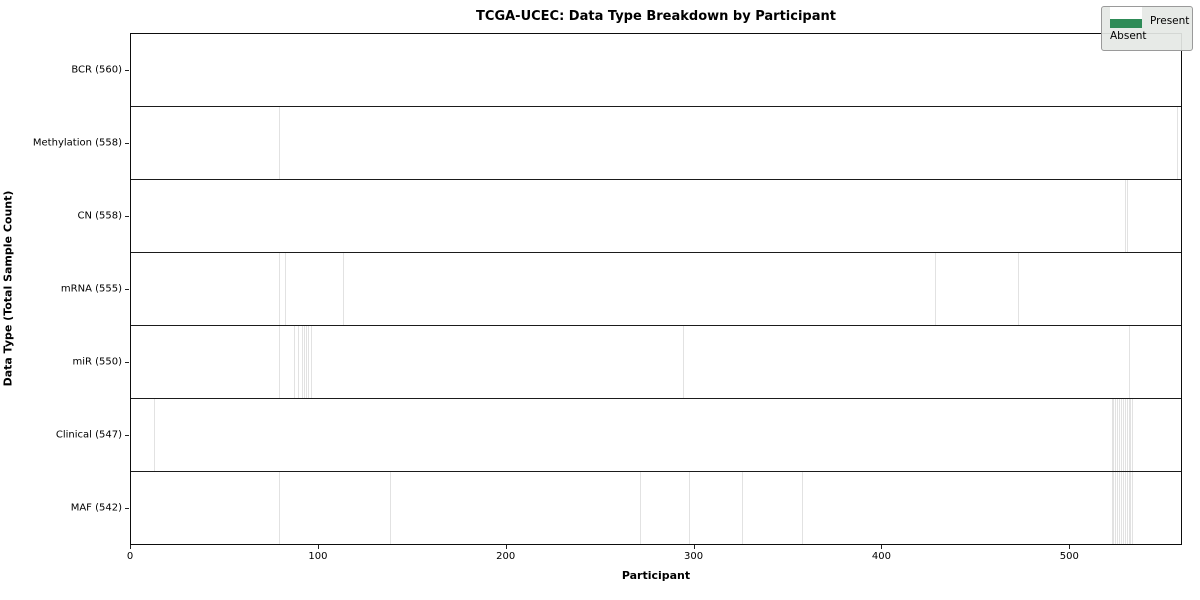  I want to click on legend-label-absent: Absent, so click(1128, 36).